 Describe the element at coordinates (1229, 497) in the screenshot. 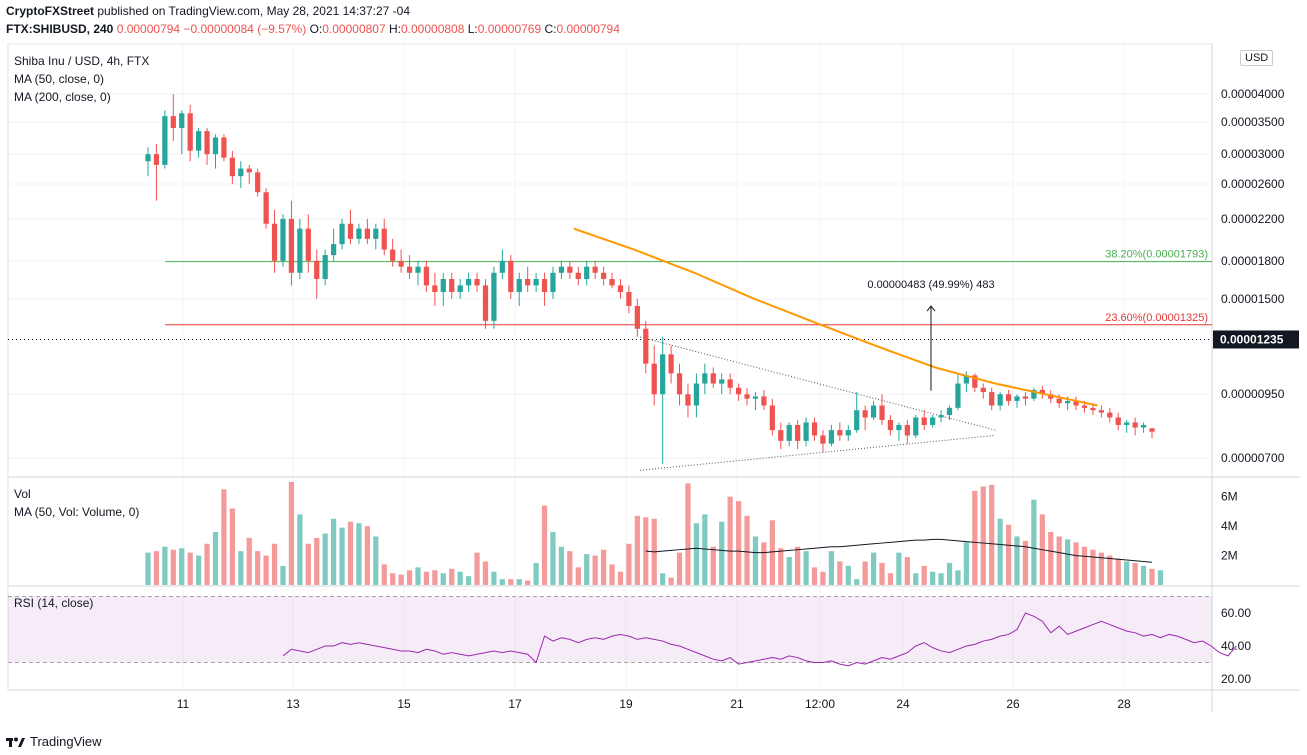

I see `volume-tick-label-2: 6M` at that location.